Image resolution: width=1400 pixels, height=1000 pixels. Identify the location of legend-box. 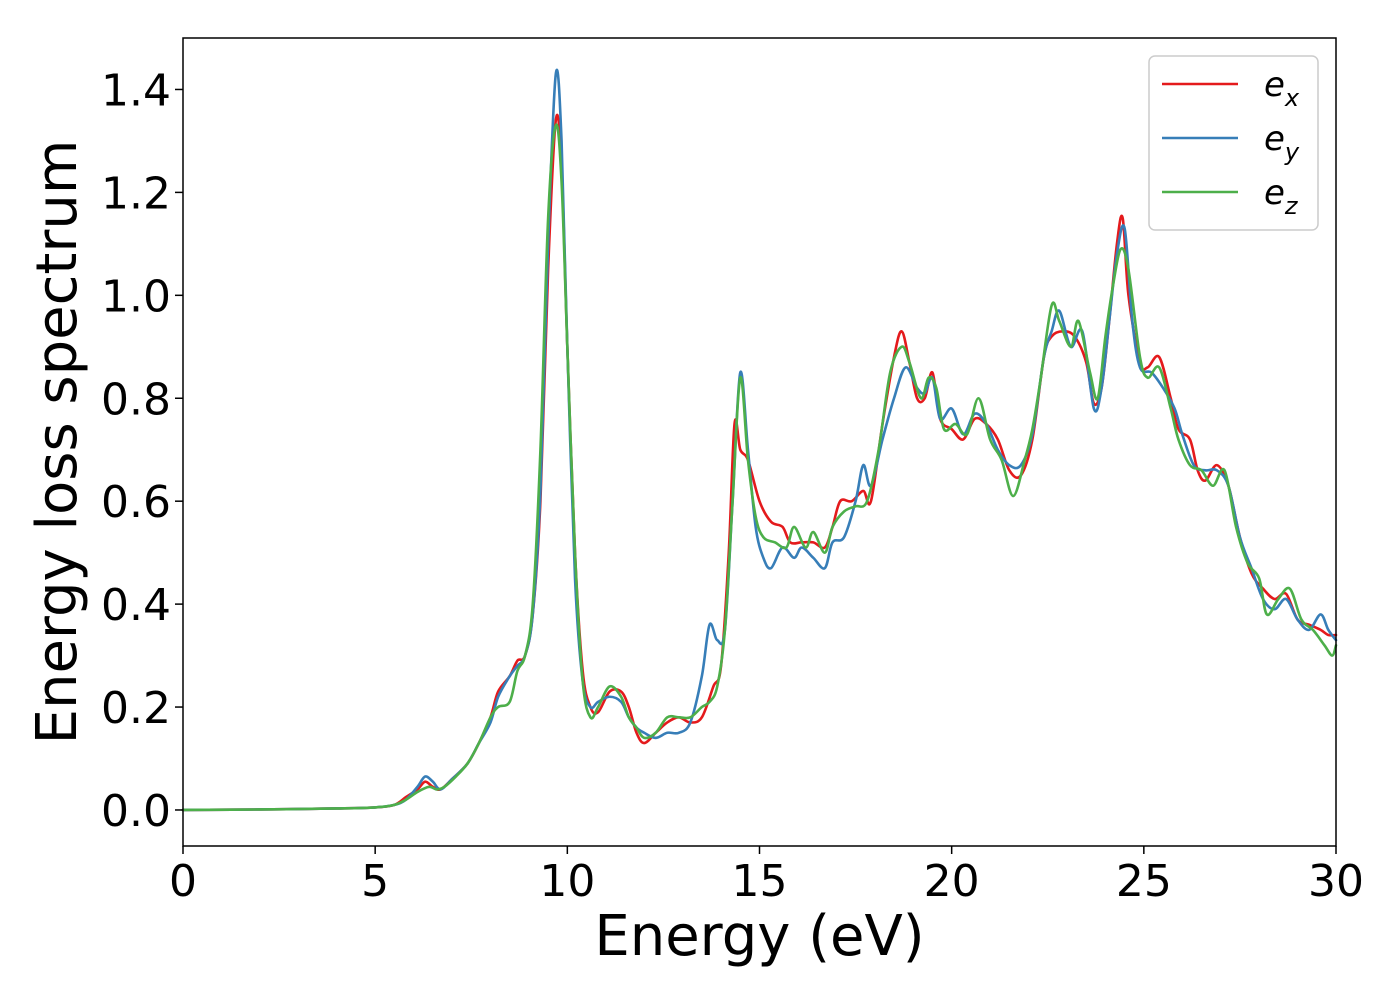
(1233, 143).